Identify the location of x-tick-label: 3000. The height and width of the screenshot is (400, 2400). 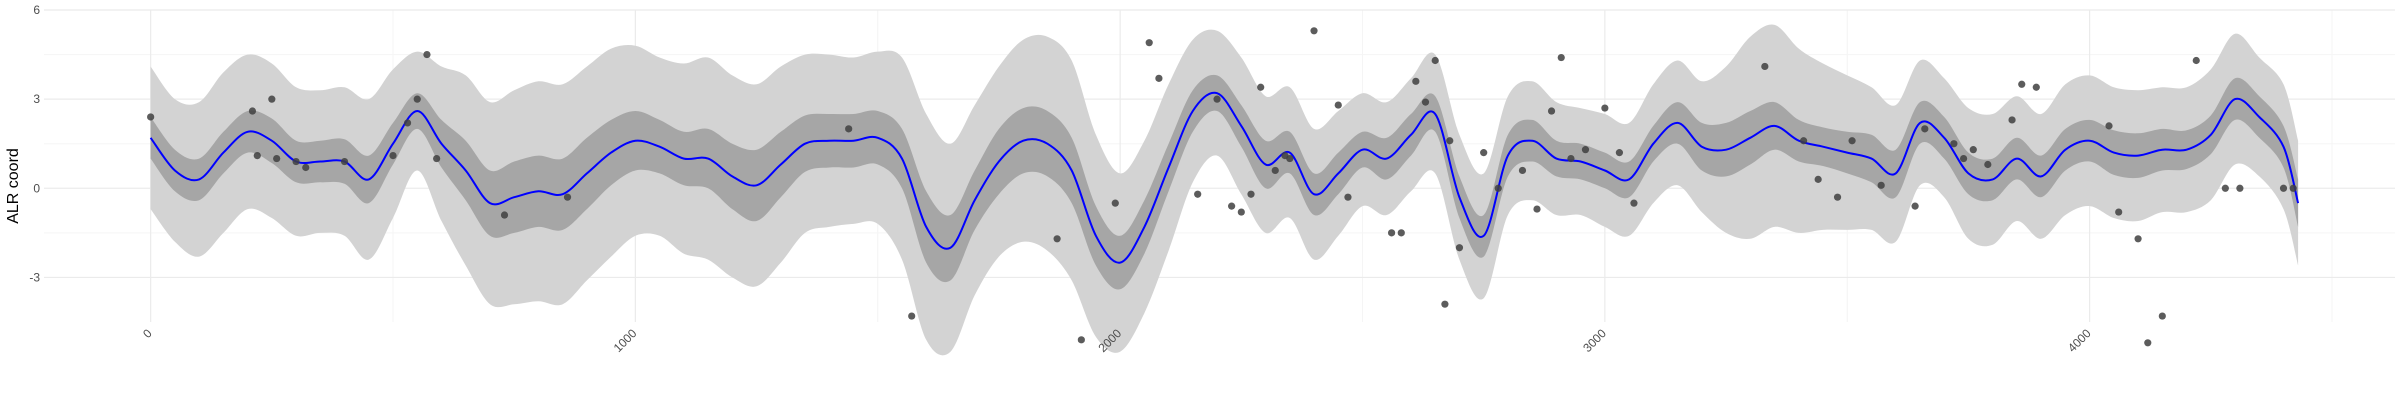
(1594, 340).